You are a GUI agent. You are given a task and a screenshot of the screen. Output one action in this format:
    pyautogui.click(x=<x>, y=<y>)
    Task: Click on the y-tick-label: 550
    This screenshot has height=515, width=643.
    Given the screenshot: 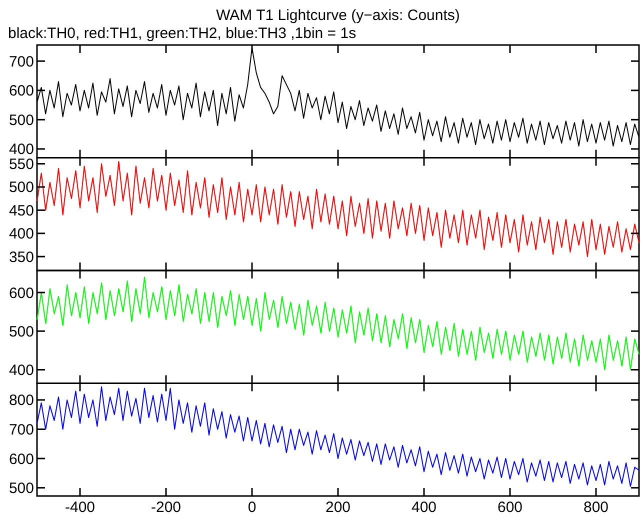 What is the action you would take?
    pyautogui.click(x=21, y=165)
    